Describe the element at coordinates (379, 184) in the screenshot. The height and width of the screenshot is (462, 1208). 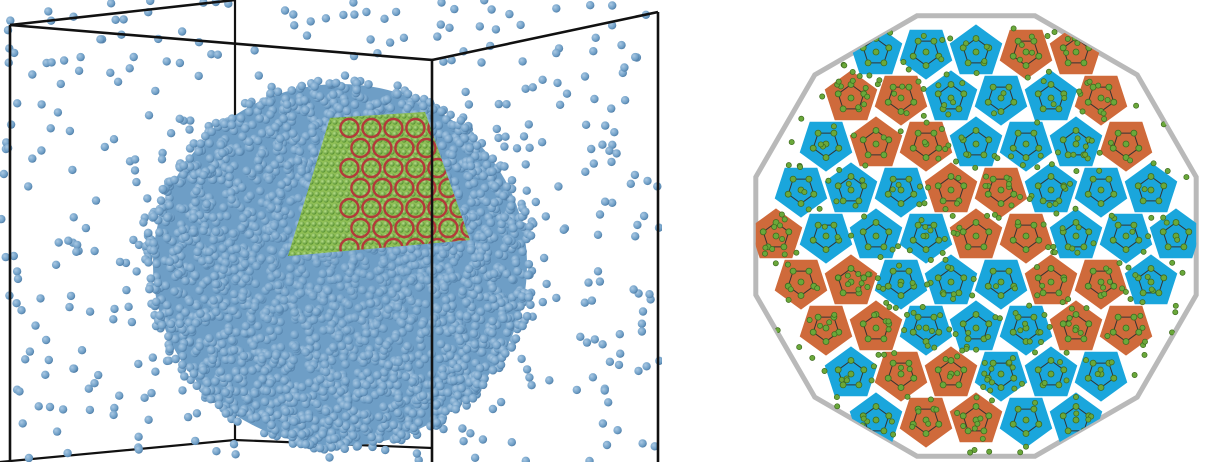
I see `crystalline-core-cutaway` at that location.